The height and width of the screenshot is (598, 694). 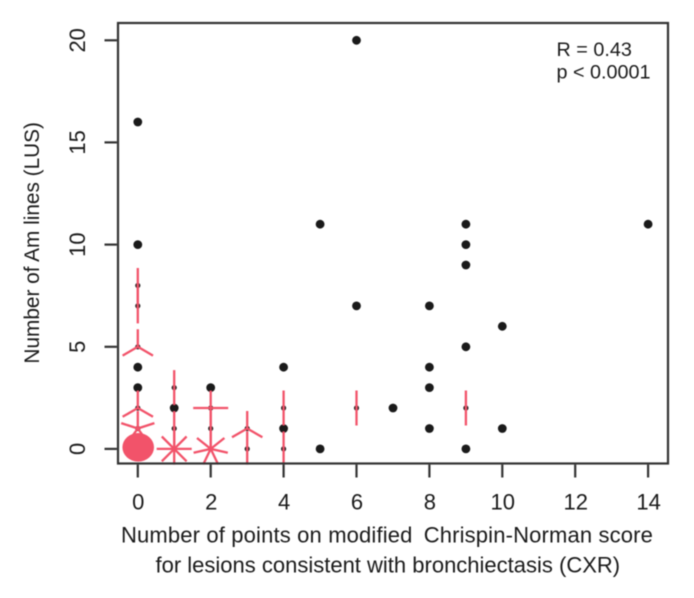 I want to click on svg-text: 8, so click(x=430, y=502).